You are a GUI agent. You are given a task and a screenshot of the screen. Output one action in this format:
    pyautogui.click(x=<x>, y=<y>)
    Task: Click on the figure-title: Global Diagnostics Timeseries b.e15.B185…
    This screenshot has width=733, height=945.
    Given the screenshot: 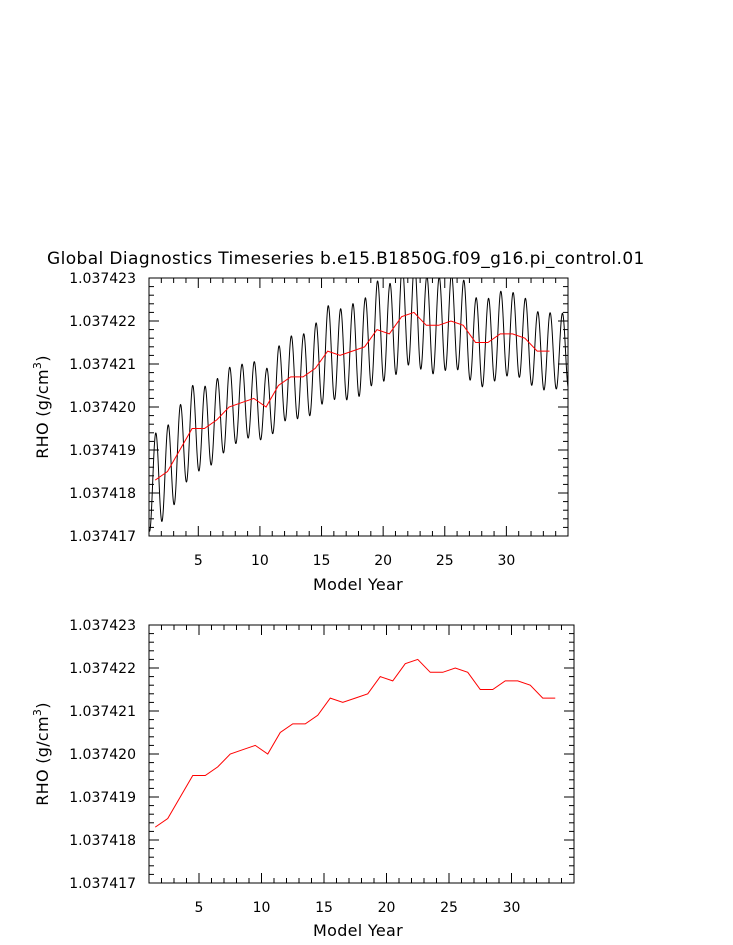 What is the action you would take?
    pyautogui.click(x=346, y=259)
    